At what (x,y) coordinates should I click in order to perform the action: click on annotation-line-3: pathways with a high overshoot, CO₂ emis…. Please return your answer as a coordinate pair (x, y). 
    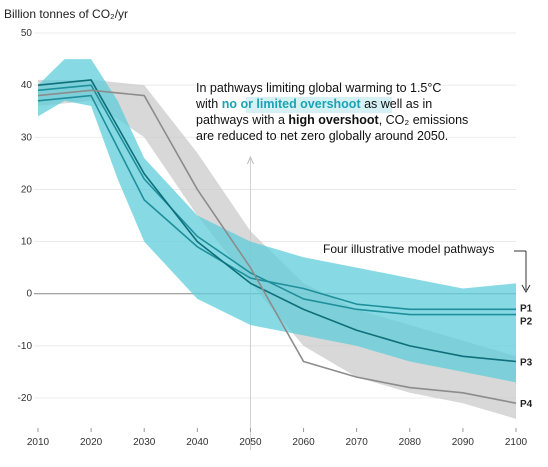
    Looking at the image, I should click on (332, 120).